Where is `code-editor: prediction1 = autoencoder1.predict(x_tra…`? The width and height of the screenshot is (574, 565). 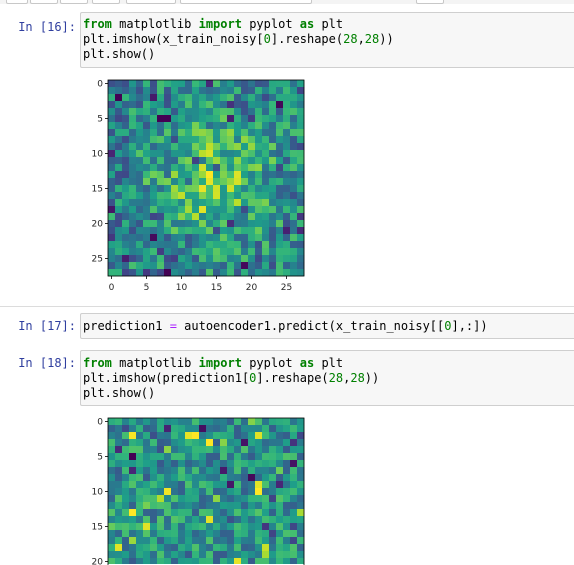
code-editor: prediction1 = autoencoder1.predict(x_tra… is located at coordinates (327, 326).